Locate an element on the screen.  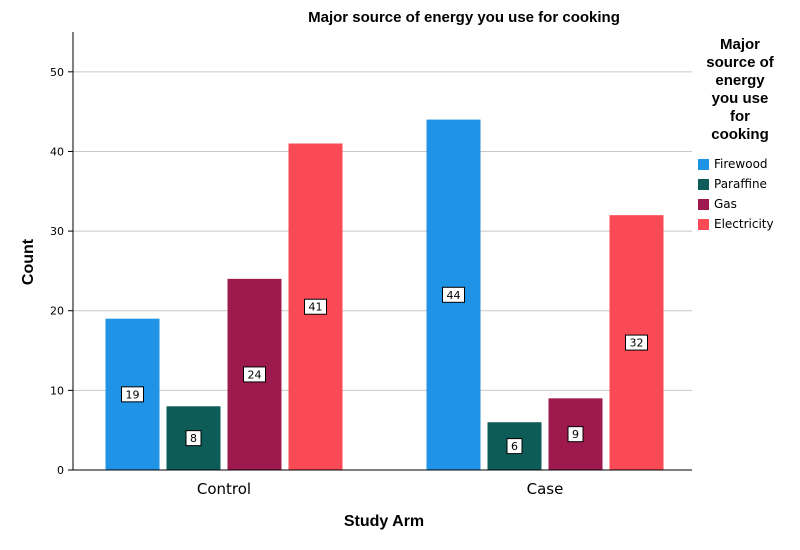
legend-label: Paraffine is located at coordinates (740, 184).